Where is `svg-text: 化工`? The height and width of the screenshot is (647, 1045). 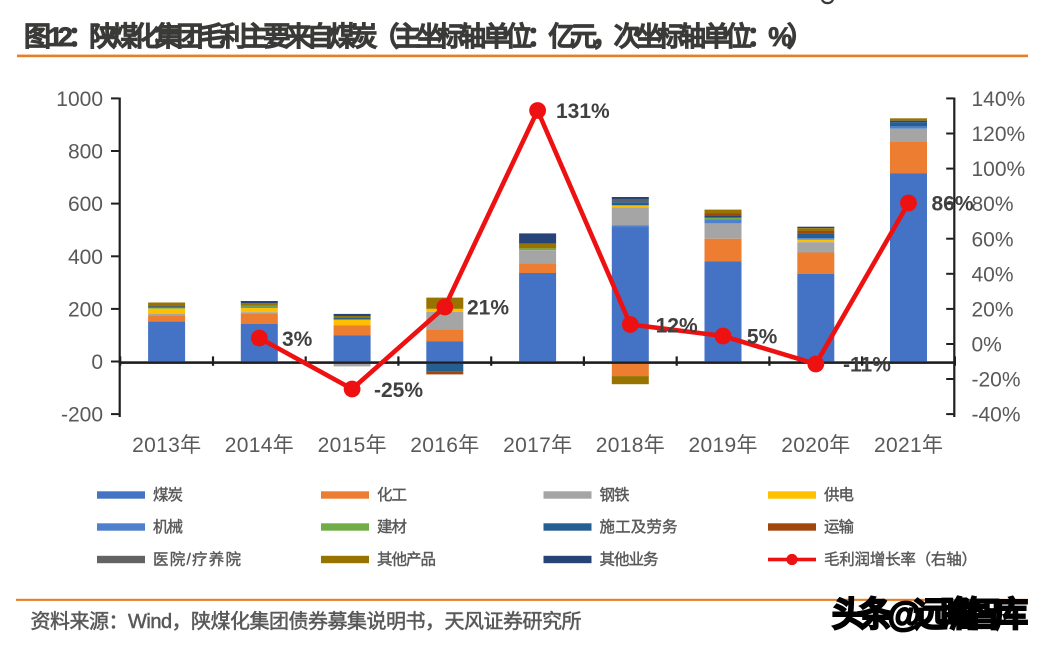 svg-text: 化工 is located at coordinates (392, 495).